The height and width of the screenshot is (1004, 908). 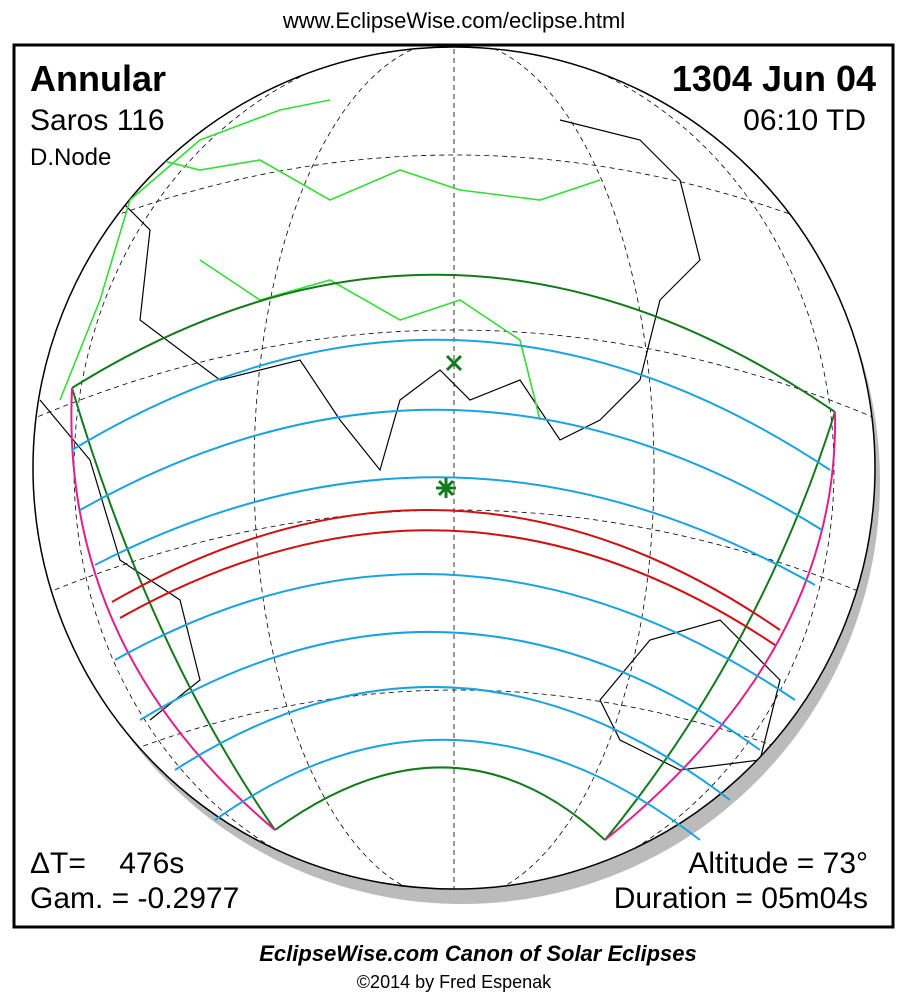 What do you see at coordinates (774, 78) in the screenshot?
I see `date: 1304 Jun 04` at bounding box center [774, 78].